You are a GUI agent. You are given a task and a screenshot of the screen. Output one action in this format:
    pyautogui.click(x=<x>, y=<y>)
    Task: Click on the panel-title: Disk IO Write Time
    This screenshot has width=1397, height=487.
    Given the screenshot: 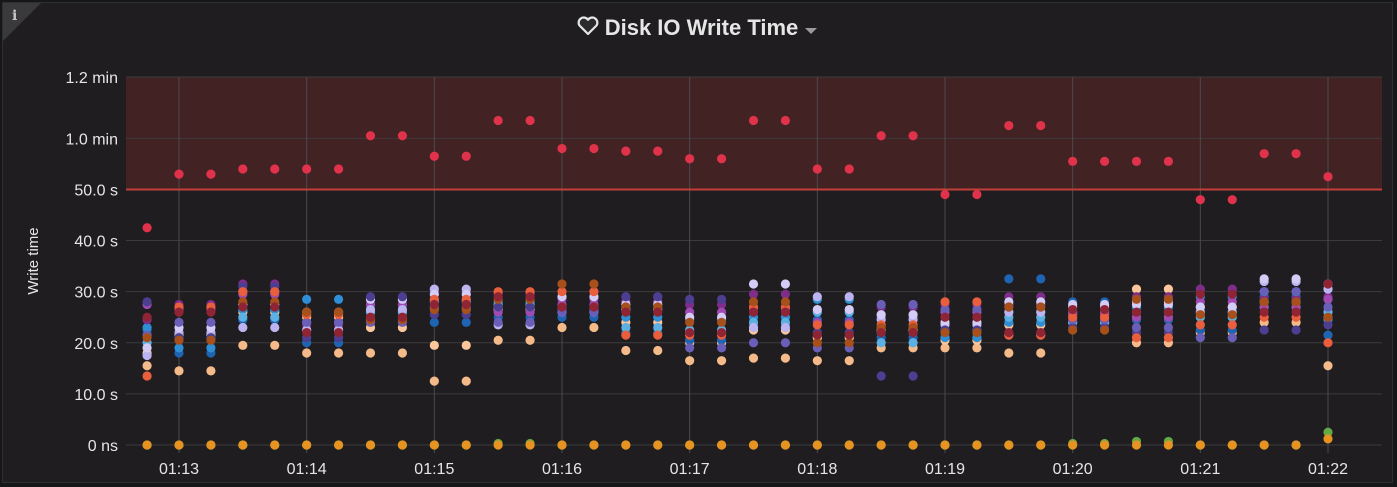 What is the action you would take?
    pyautogui.click(x=701, y=27)
    